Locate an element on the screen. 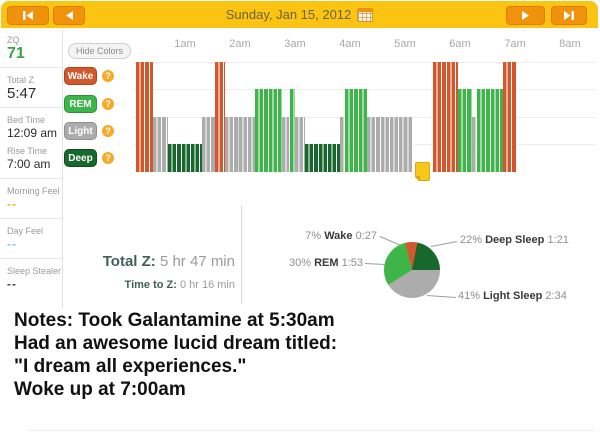 This screenshot has width=600, height=434. help-deep-icon: ? is located at coordinates (108, 158).